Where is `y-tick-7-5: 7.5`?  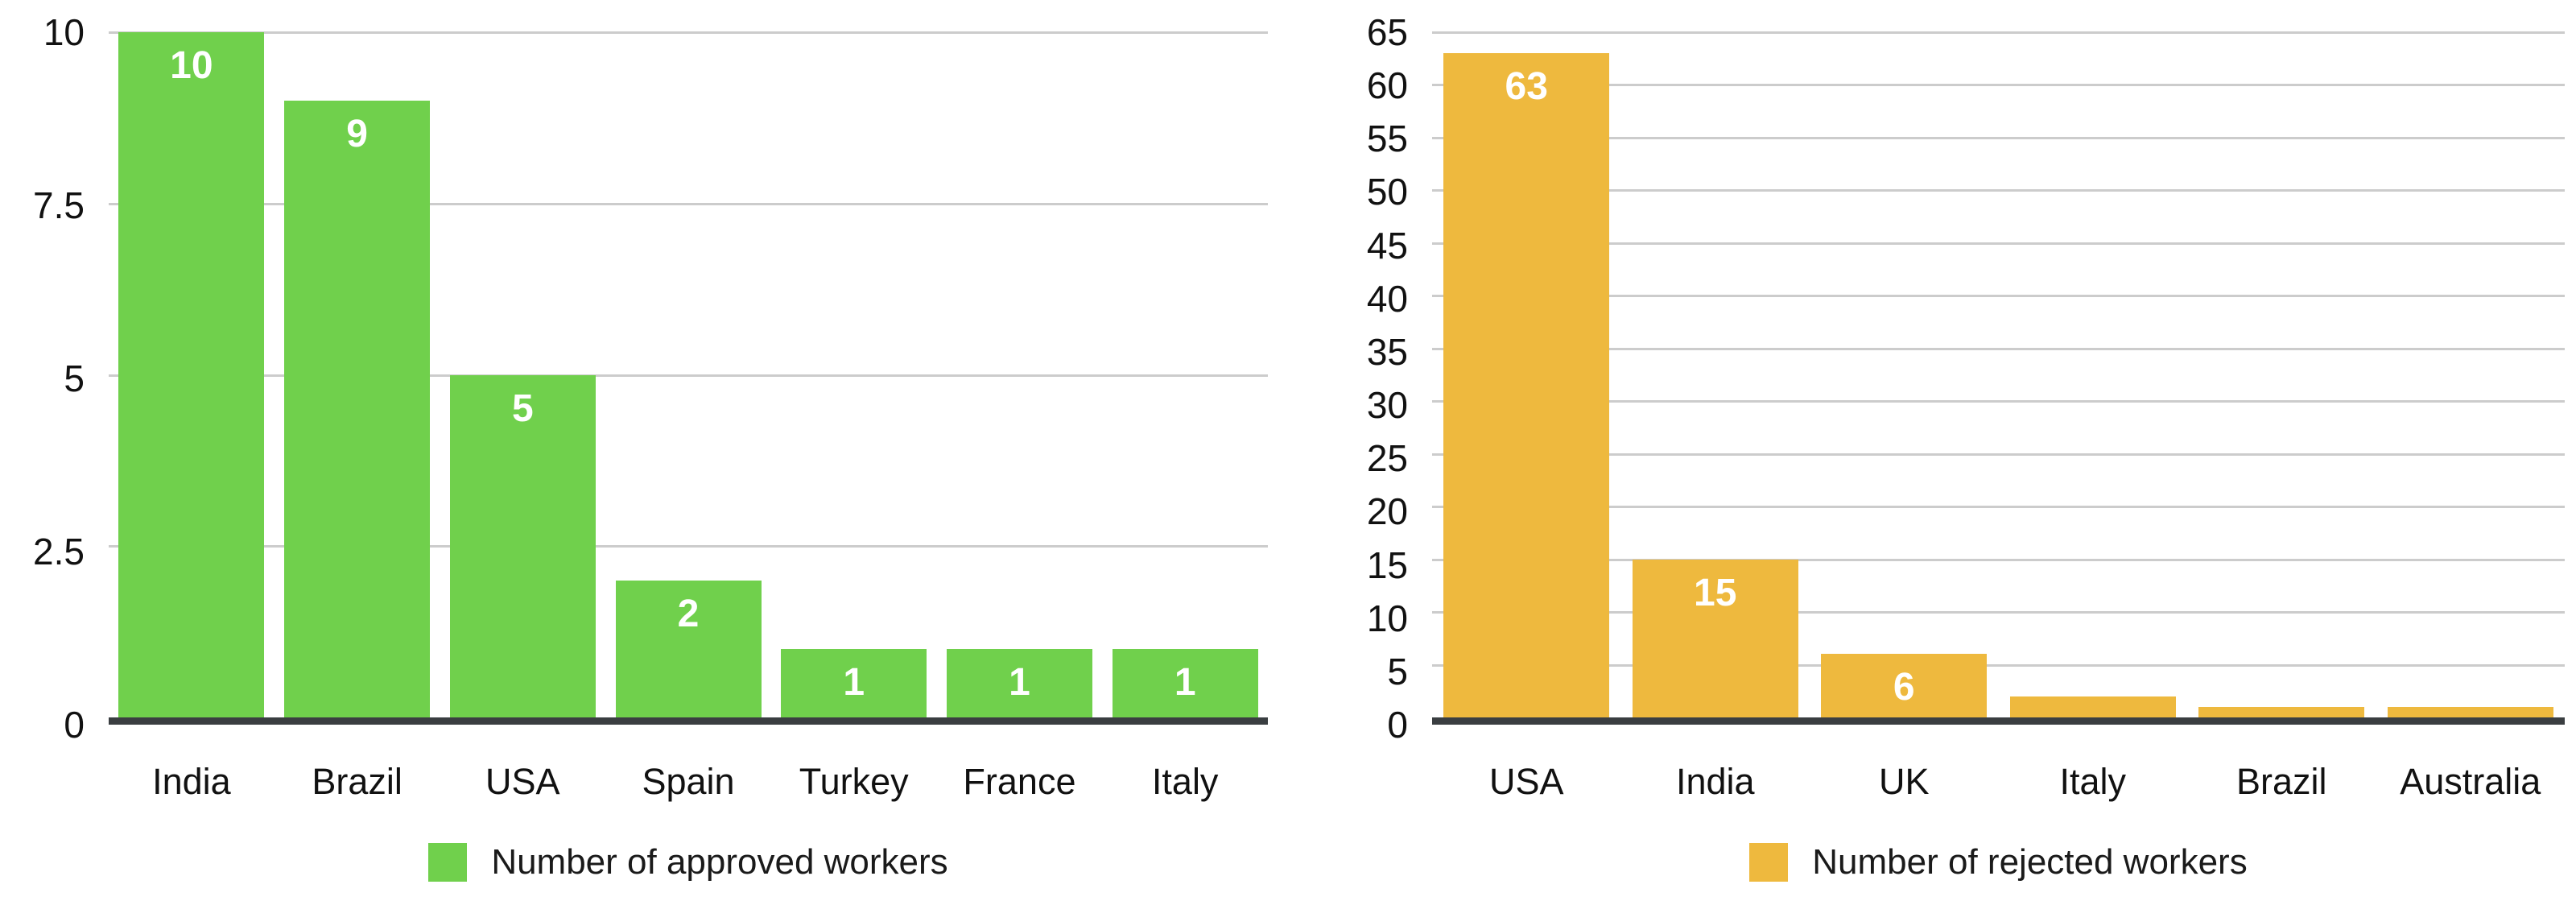
y-tick-7-5: 7.5 is located at coordinates (59, 205).